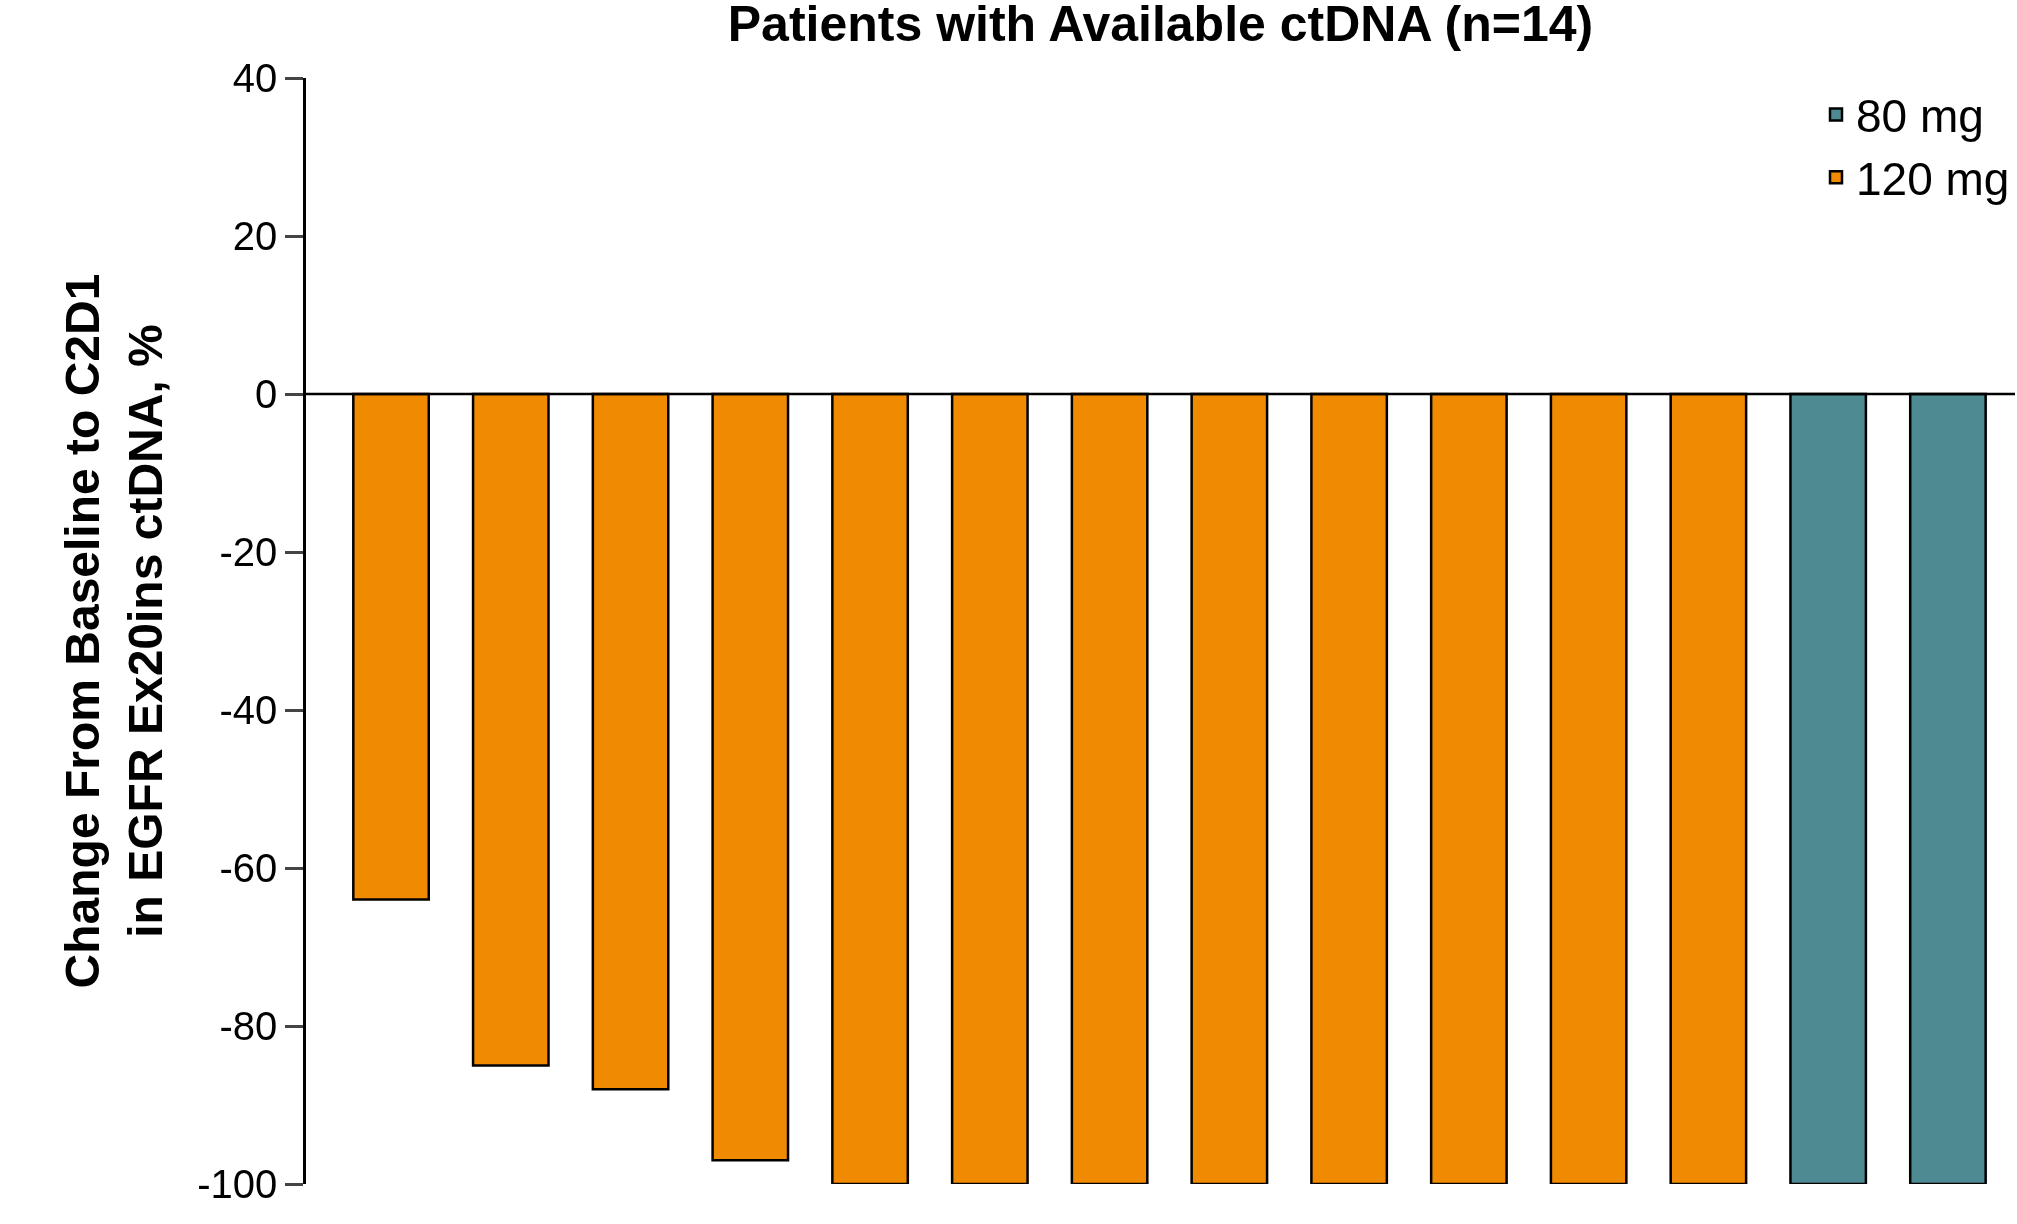 This screenshot has height=1224, width=2017. I want to click on y-tick-label: -60, so click(248, 868).